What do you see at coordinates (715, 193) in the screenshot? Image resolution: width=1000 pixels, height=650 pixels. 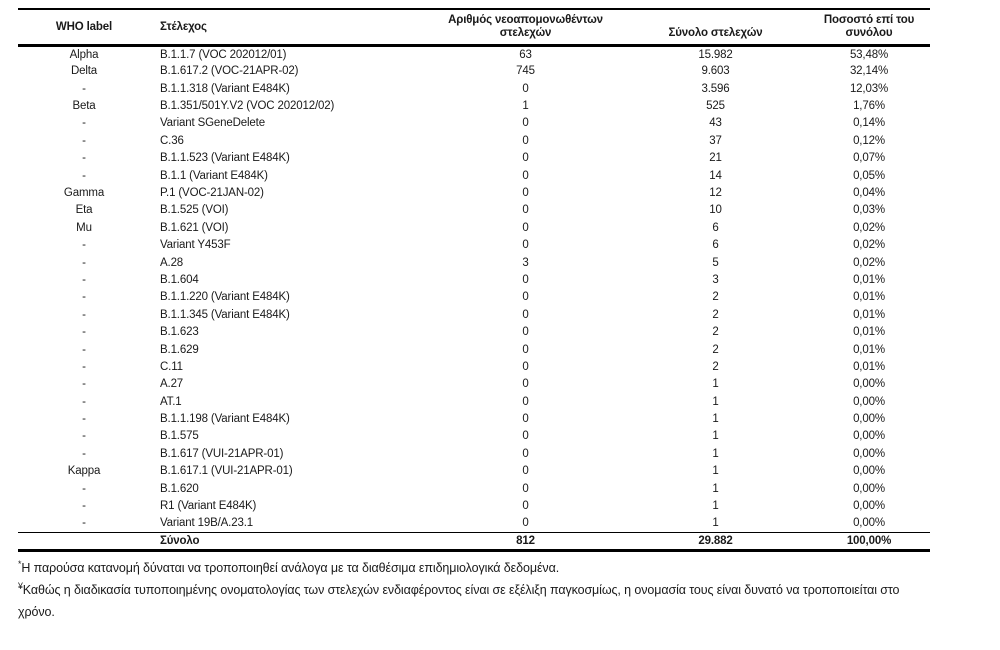 I see `cell-total-strains: 12` at bounding box center [715, 193].